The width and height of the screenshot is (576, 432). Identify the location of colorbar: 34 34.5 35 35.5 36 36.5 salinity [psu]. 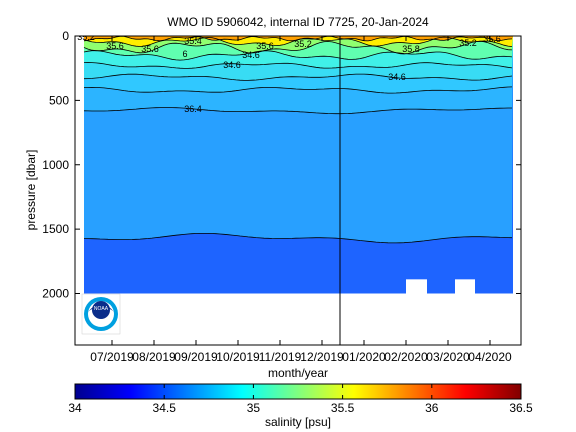
(300, 406).